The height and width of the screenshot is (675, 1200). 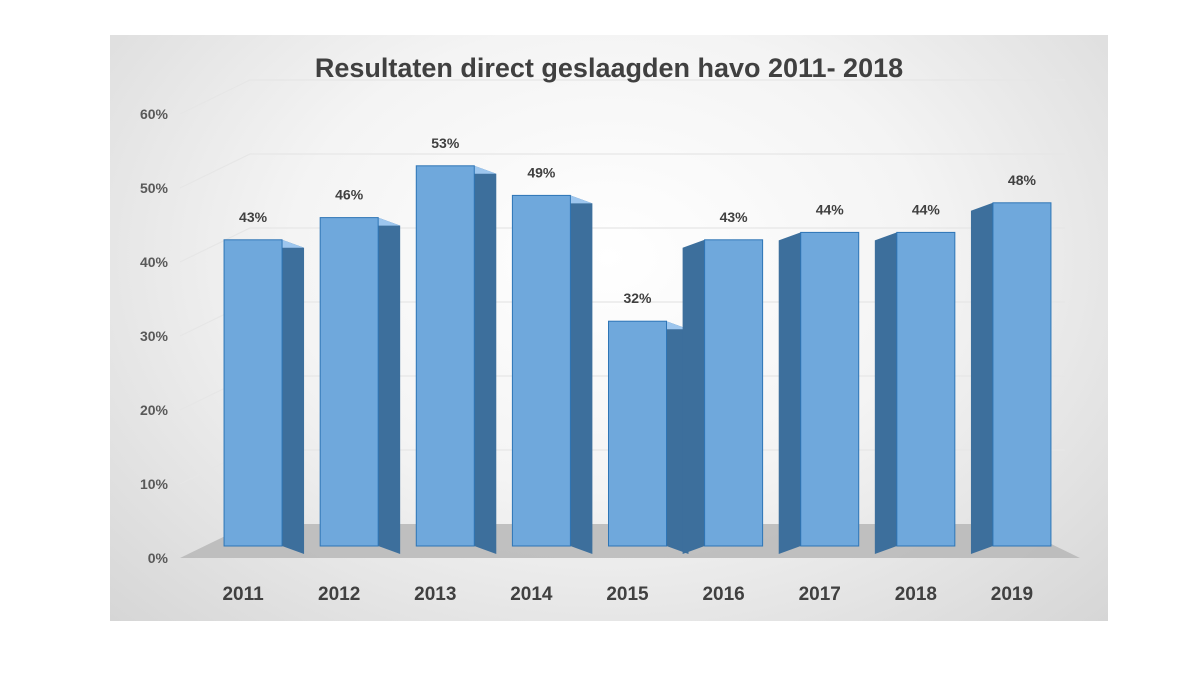 I want to click on x-tick-label: 2012, so click(x=339, y=594).